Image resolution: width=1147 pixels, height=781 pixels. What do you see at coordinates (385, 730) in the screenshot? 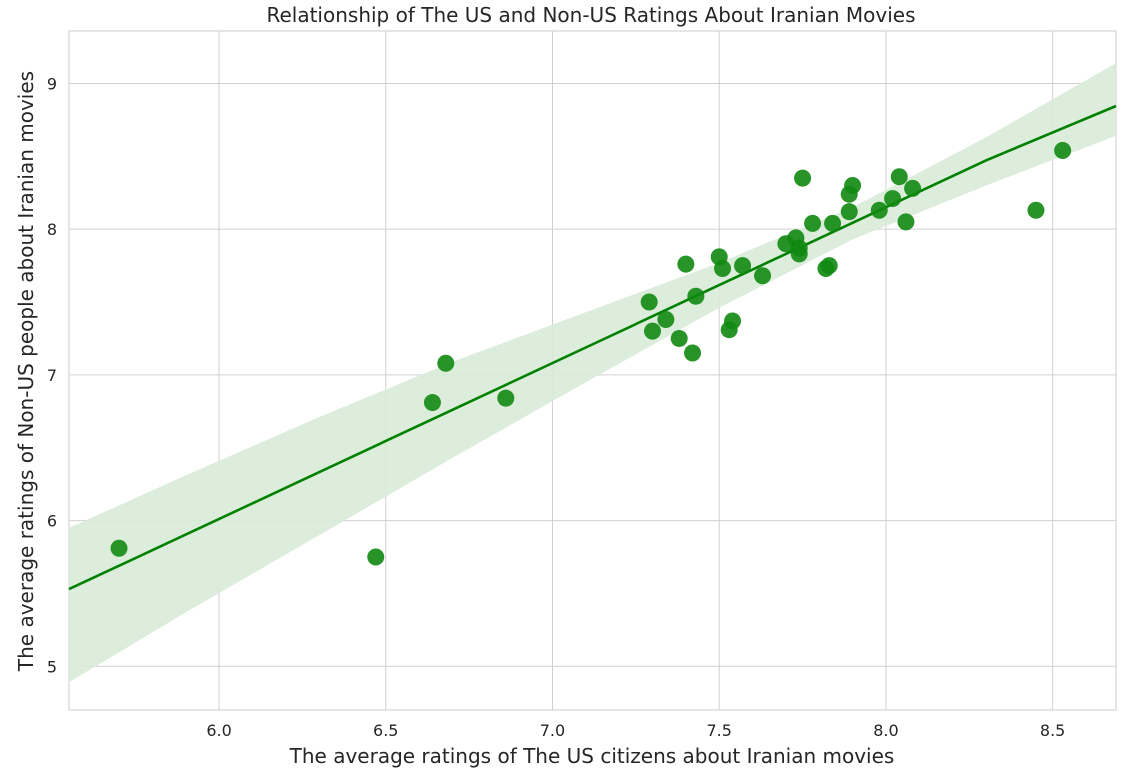
I see `x-tick-label: 6.5` at bounding box center [385, 730].